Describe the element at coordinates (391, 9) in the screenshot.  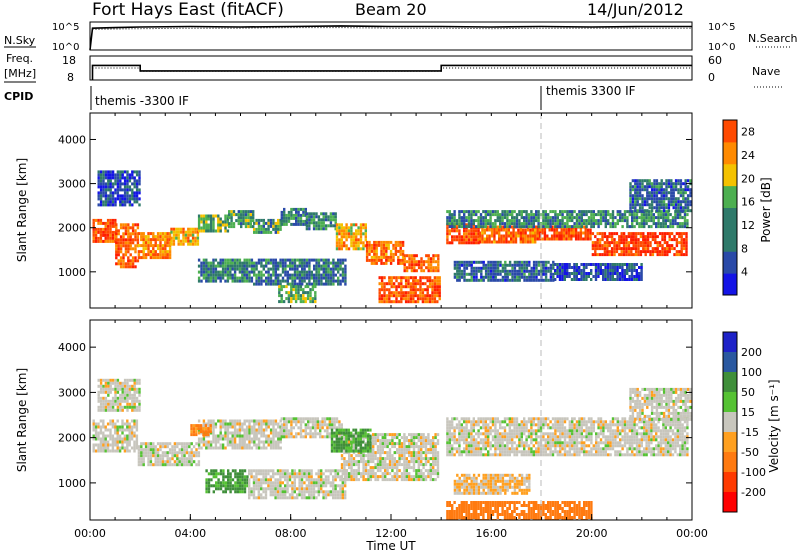
I see `beam-title: Beam 20` at that location.